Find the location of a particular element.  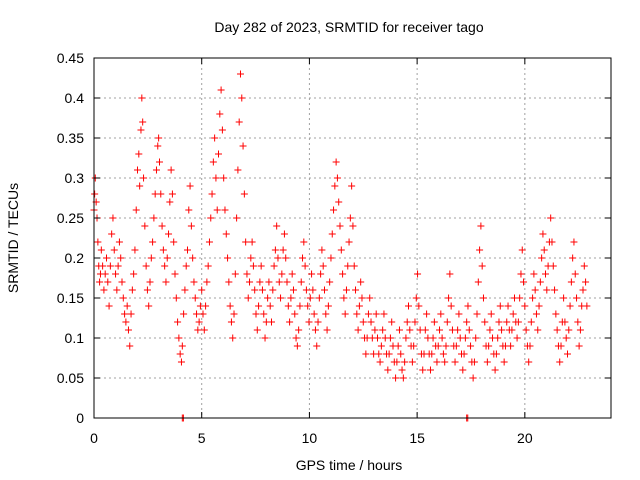

y-tick-label: 0.35 is located at coordinates (70, 138).